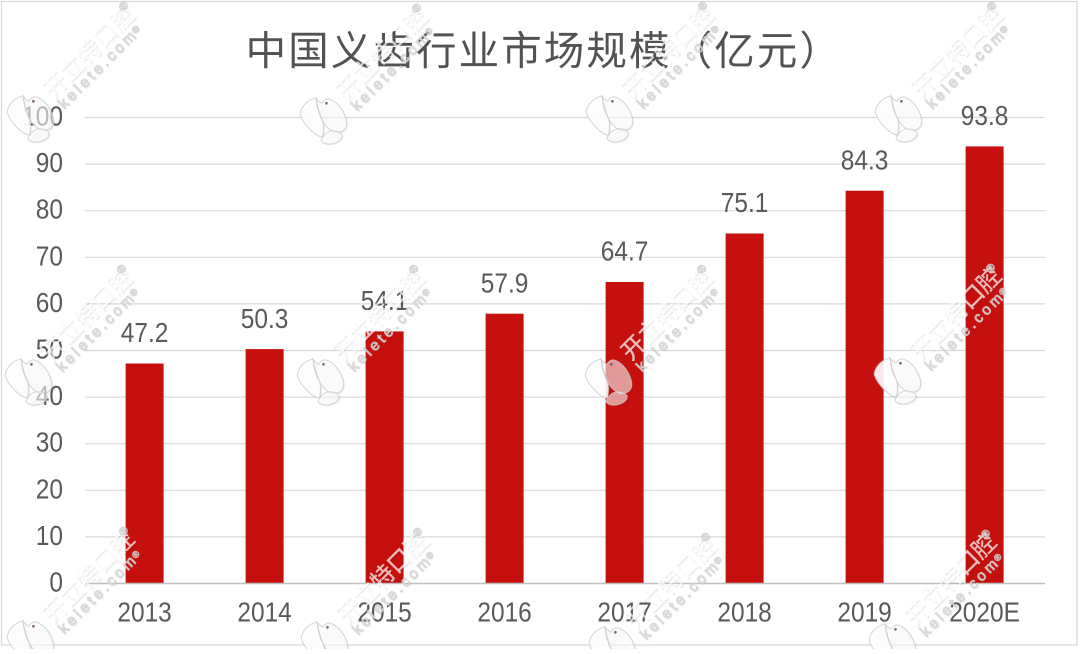  I want to click on svg-text: 20, so click(49, 488).